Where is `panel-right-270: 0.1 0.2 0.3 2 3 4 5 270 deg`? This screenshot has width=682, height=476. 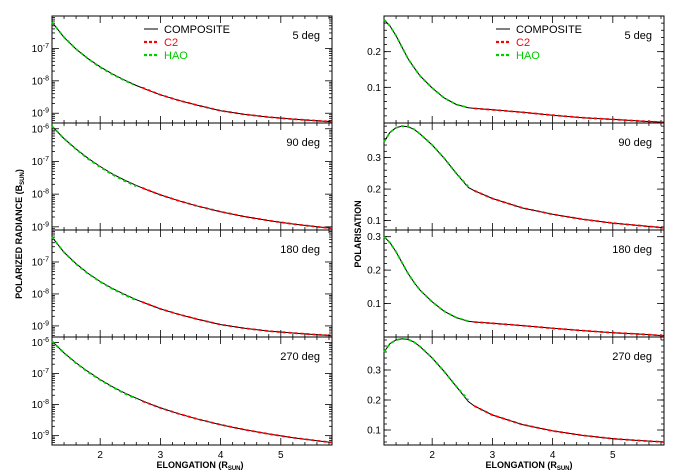
panel-right-270: 0.1 0.2 0.3 2 3 4 5 270 deg is located at coordinates (516, 398).